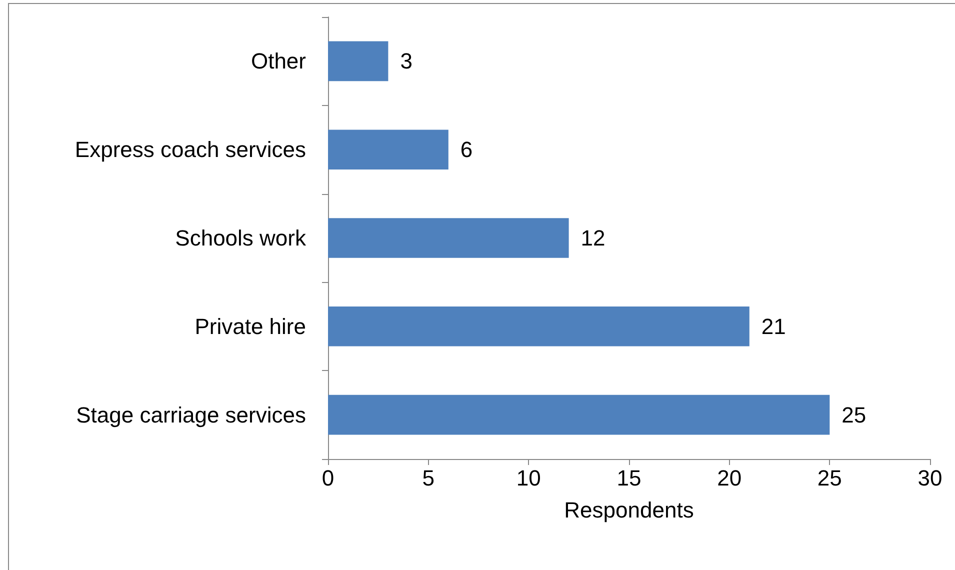 The image size is (955, 570). I want to click on x-axis-title: Respondents, so click(629, 510).